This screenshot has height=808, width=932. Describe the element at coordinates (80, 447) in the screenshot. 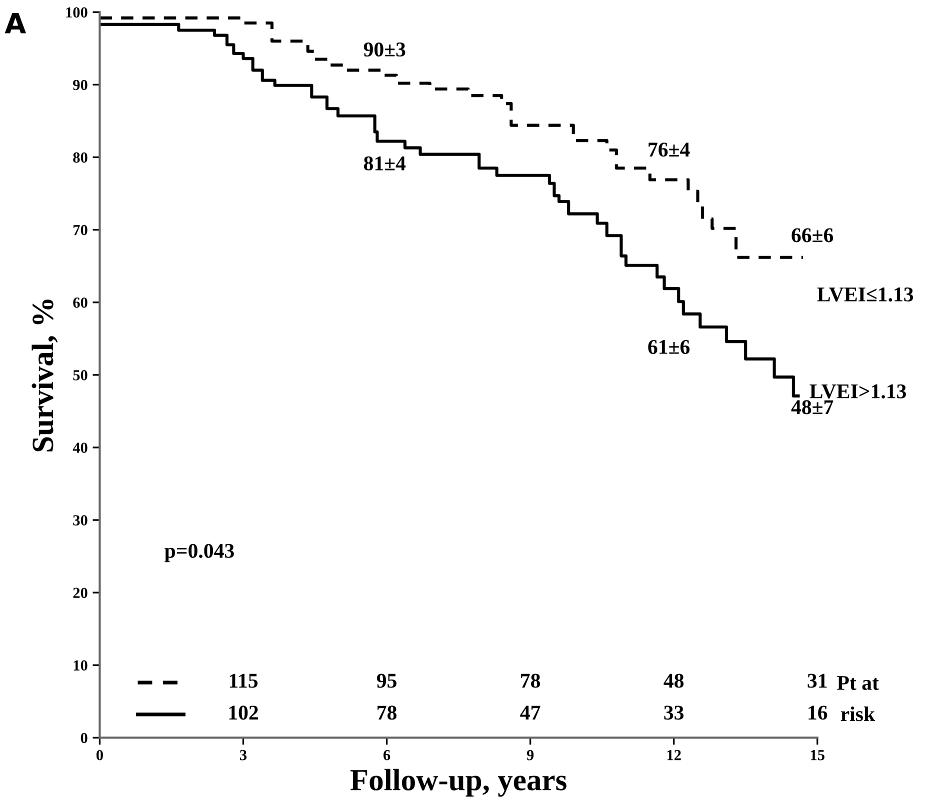

I see `y-tick-label: 40` at that location.